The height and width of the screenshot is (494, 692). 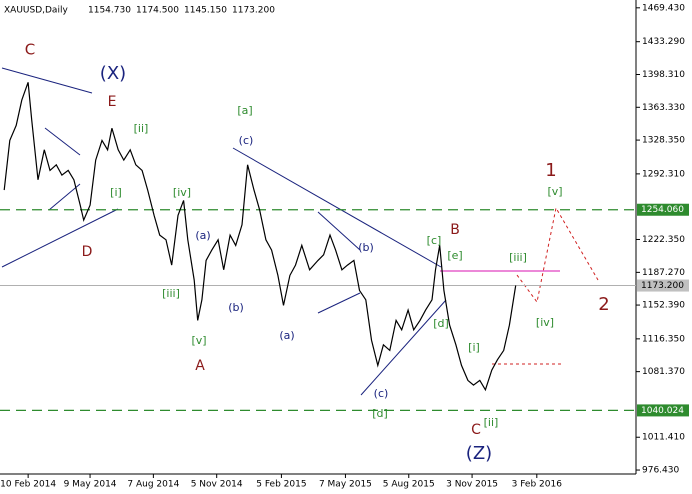 What do you see at coordinates (434, 240) in the screenshot?
I see `wave-label: [c]` at bounding box center [434, 240].